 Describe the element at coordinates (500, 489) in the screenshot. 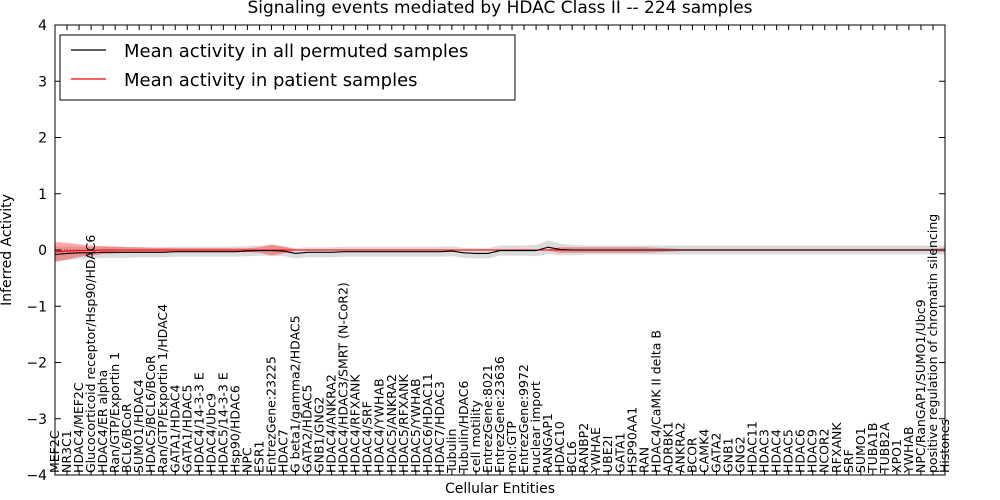

I see `x-axis-label: Cellular Entities` at that location.